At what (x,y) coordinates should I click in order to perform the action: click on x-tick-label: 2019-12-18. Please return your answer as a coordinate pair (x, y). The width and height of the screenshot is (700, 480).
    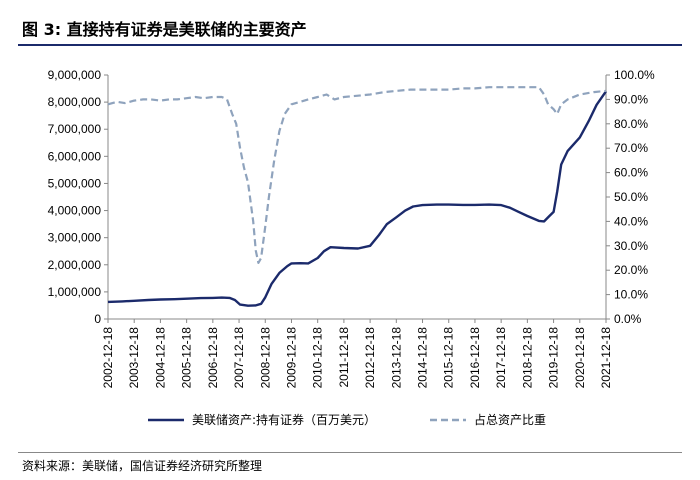
    Looking at the image, I should click on (554, 358).